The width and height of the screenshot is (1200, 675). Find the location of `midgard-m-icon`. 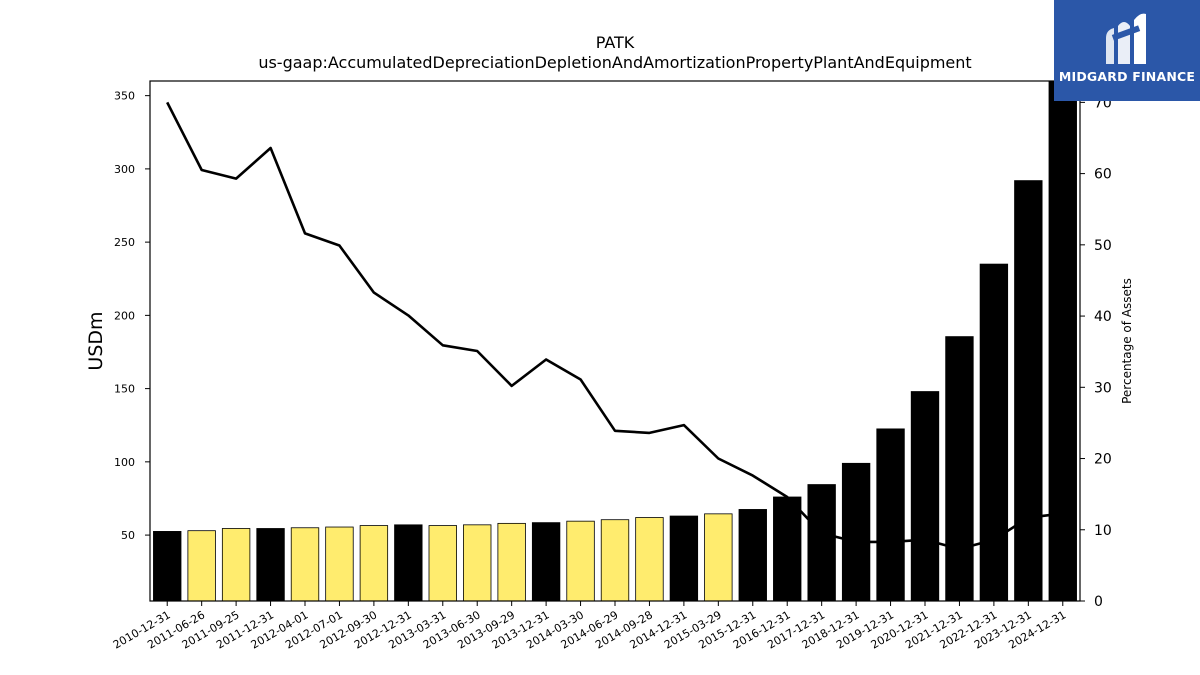

midgard-m-icon is located at coordinates (1126, 39).